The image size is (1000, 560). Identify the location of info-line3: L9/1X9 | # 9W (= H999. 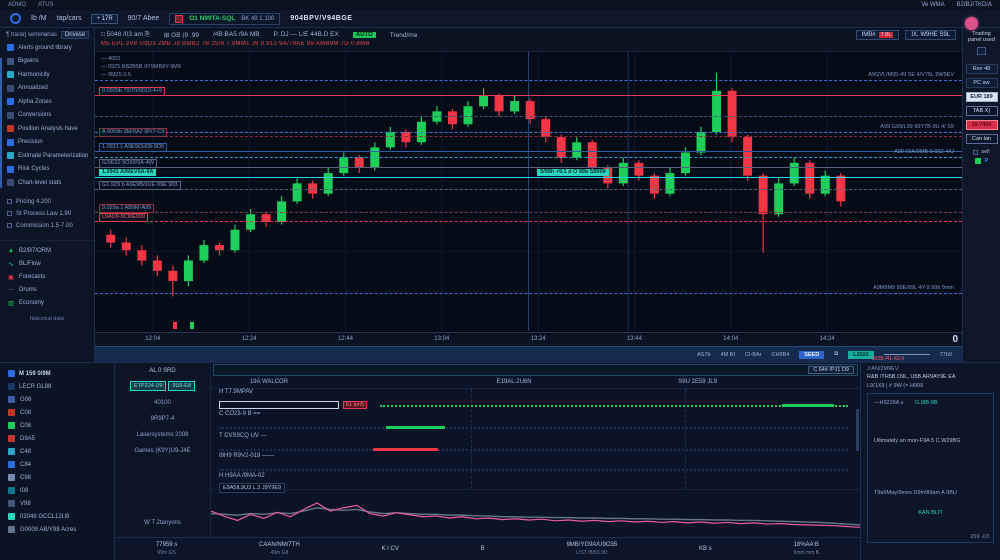
(895, 386).